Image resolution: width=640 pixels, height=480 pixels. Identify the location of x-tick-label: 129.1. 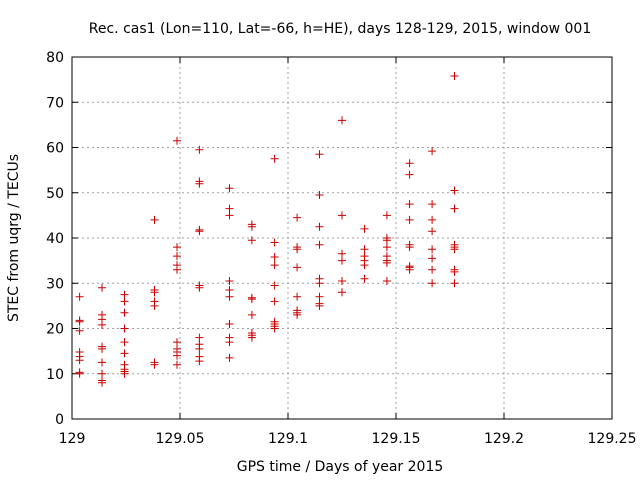
(288, 439).